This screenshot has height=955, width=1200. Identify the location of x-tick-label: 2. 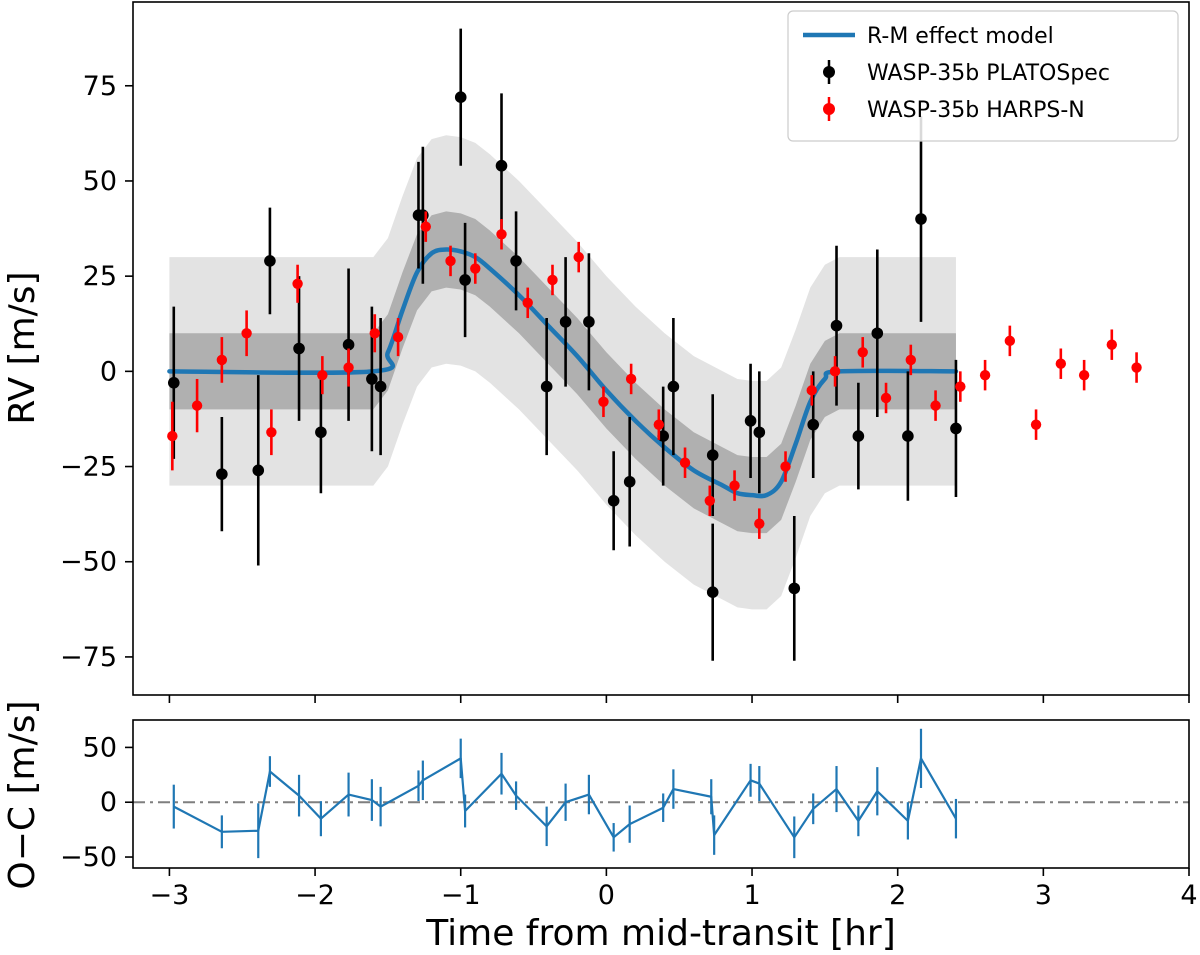
(897, 895).